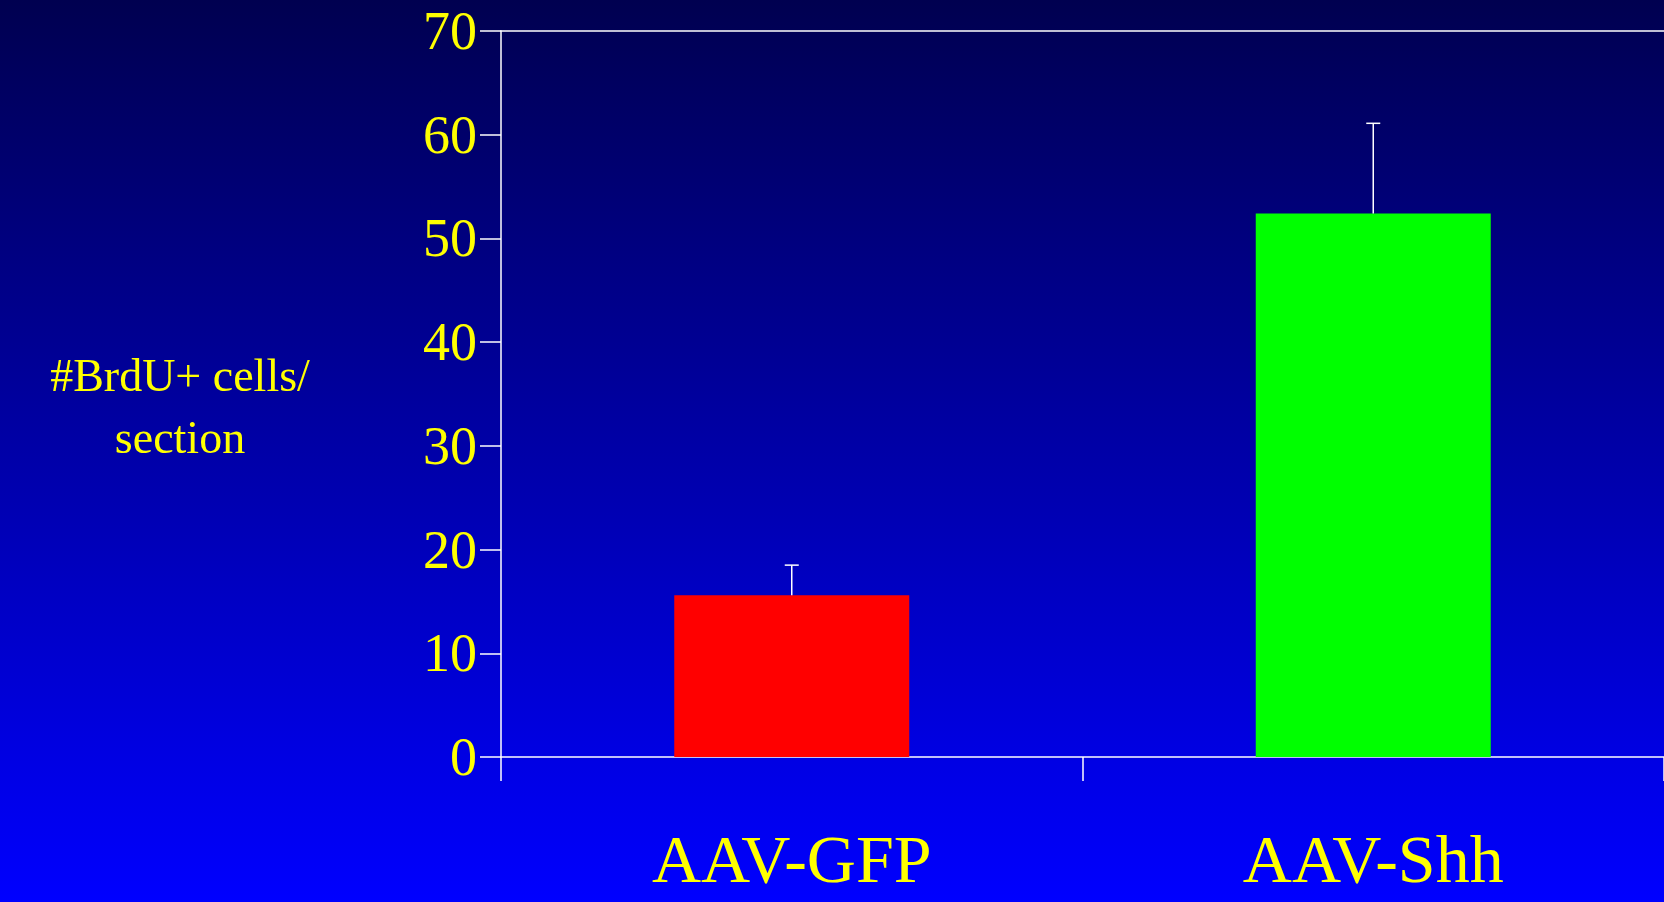 This screenshot has width=1664, height=902. I want to click on y-tick-label: 70, so click(450, 31).